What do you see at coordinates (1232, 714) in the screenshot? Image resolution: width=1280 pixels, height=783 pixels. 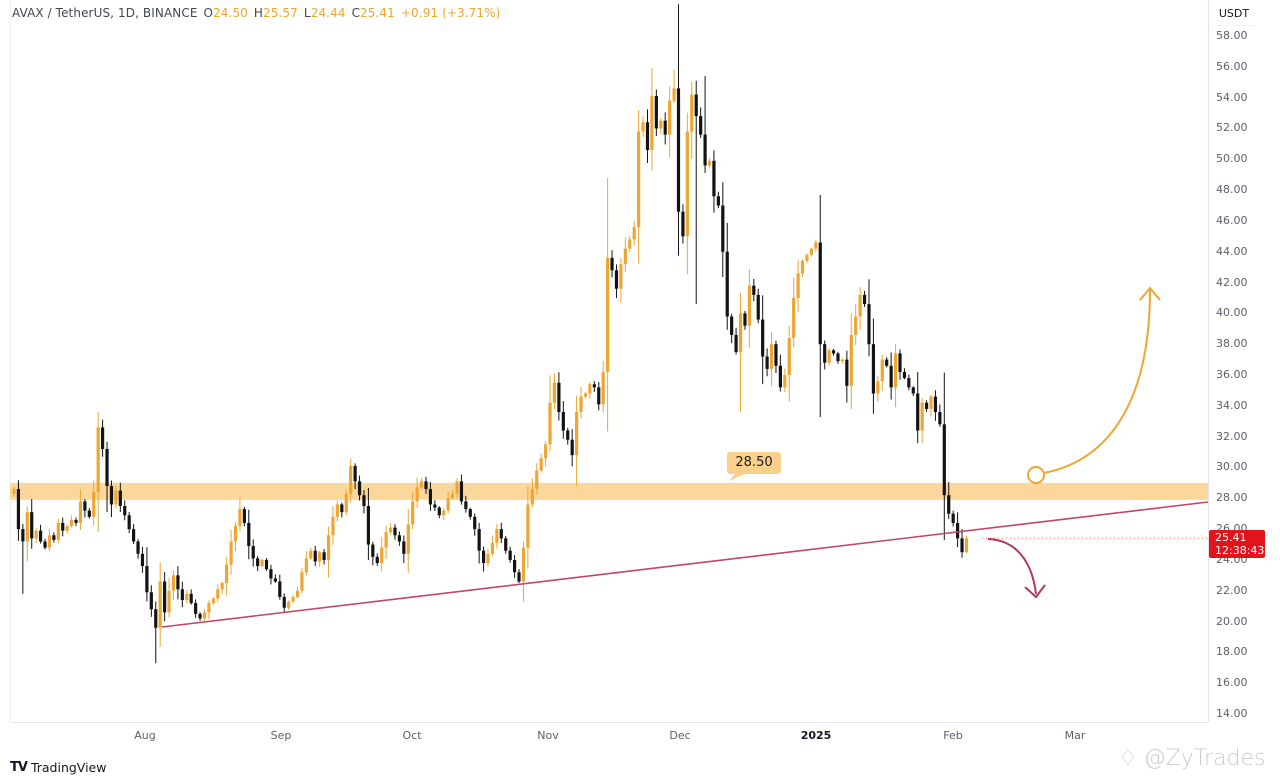 I see `price-tick: 14.00` at bounding box center [1232, 714].